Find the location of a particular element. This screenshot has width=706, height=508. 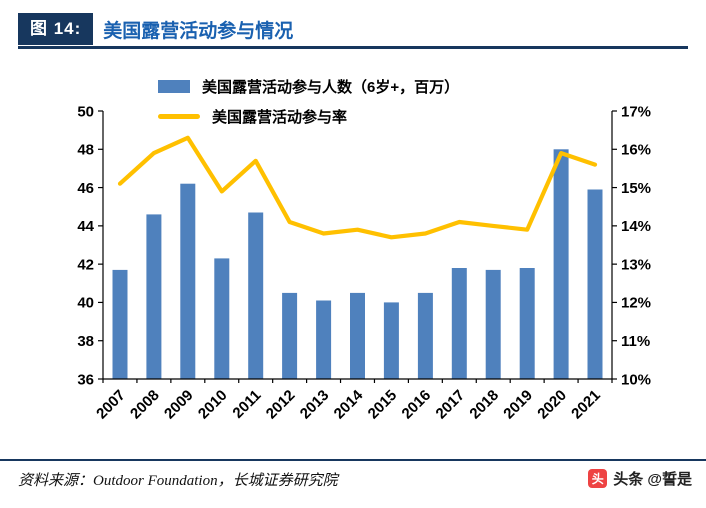

bar-2009 is located at coordinates (188, 281).